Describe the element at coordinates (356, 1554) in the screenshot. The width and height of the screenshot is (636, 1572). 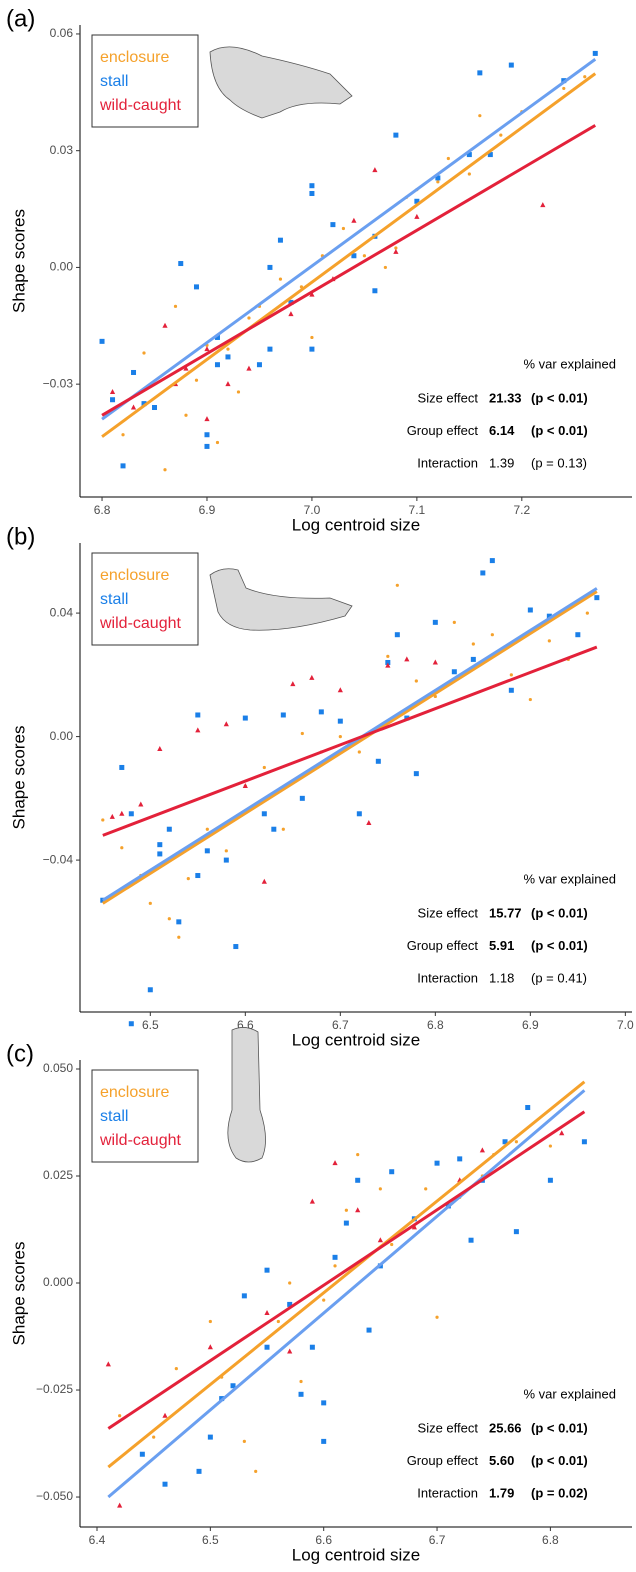
I see `x-axis-title: Log centroid size` at that location.